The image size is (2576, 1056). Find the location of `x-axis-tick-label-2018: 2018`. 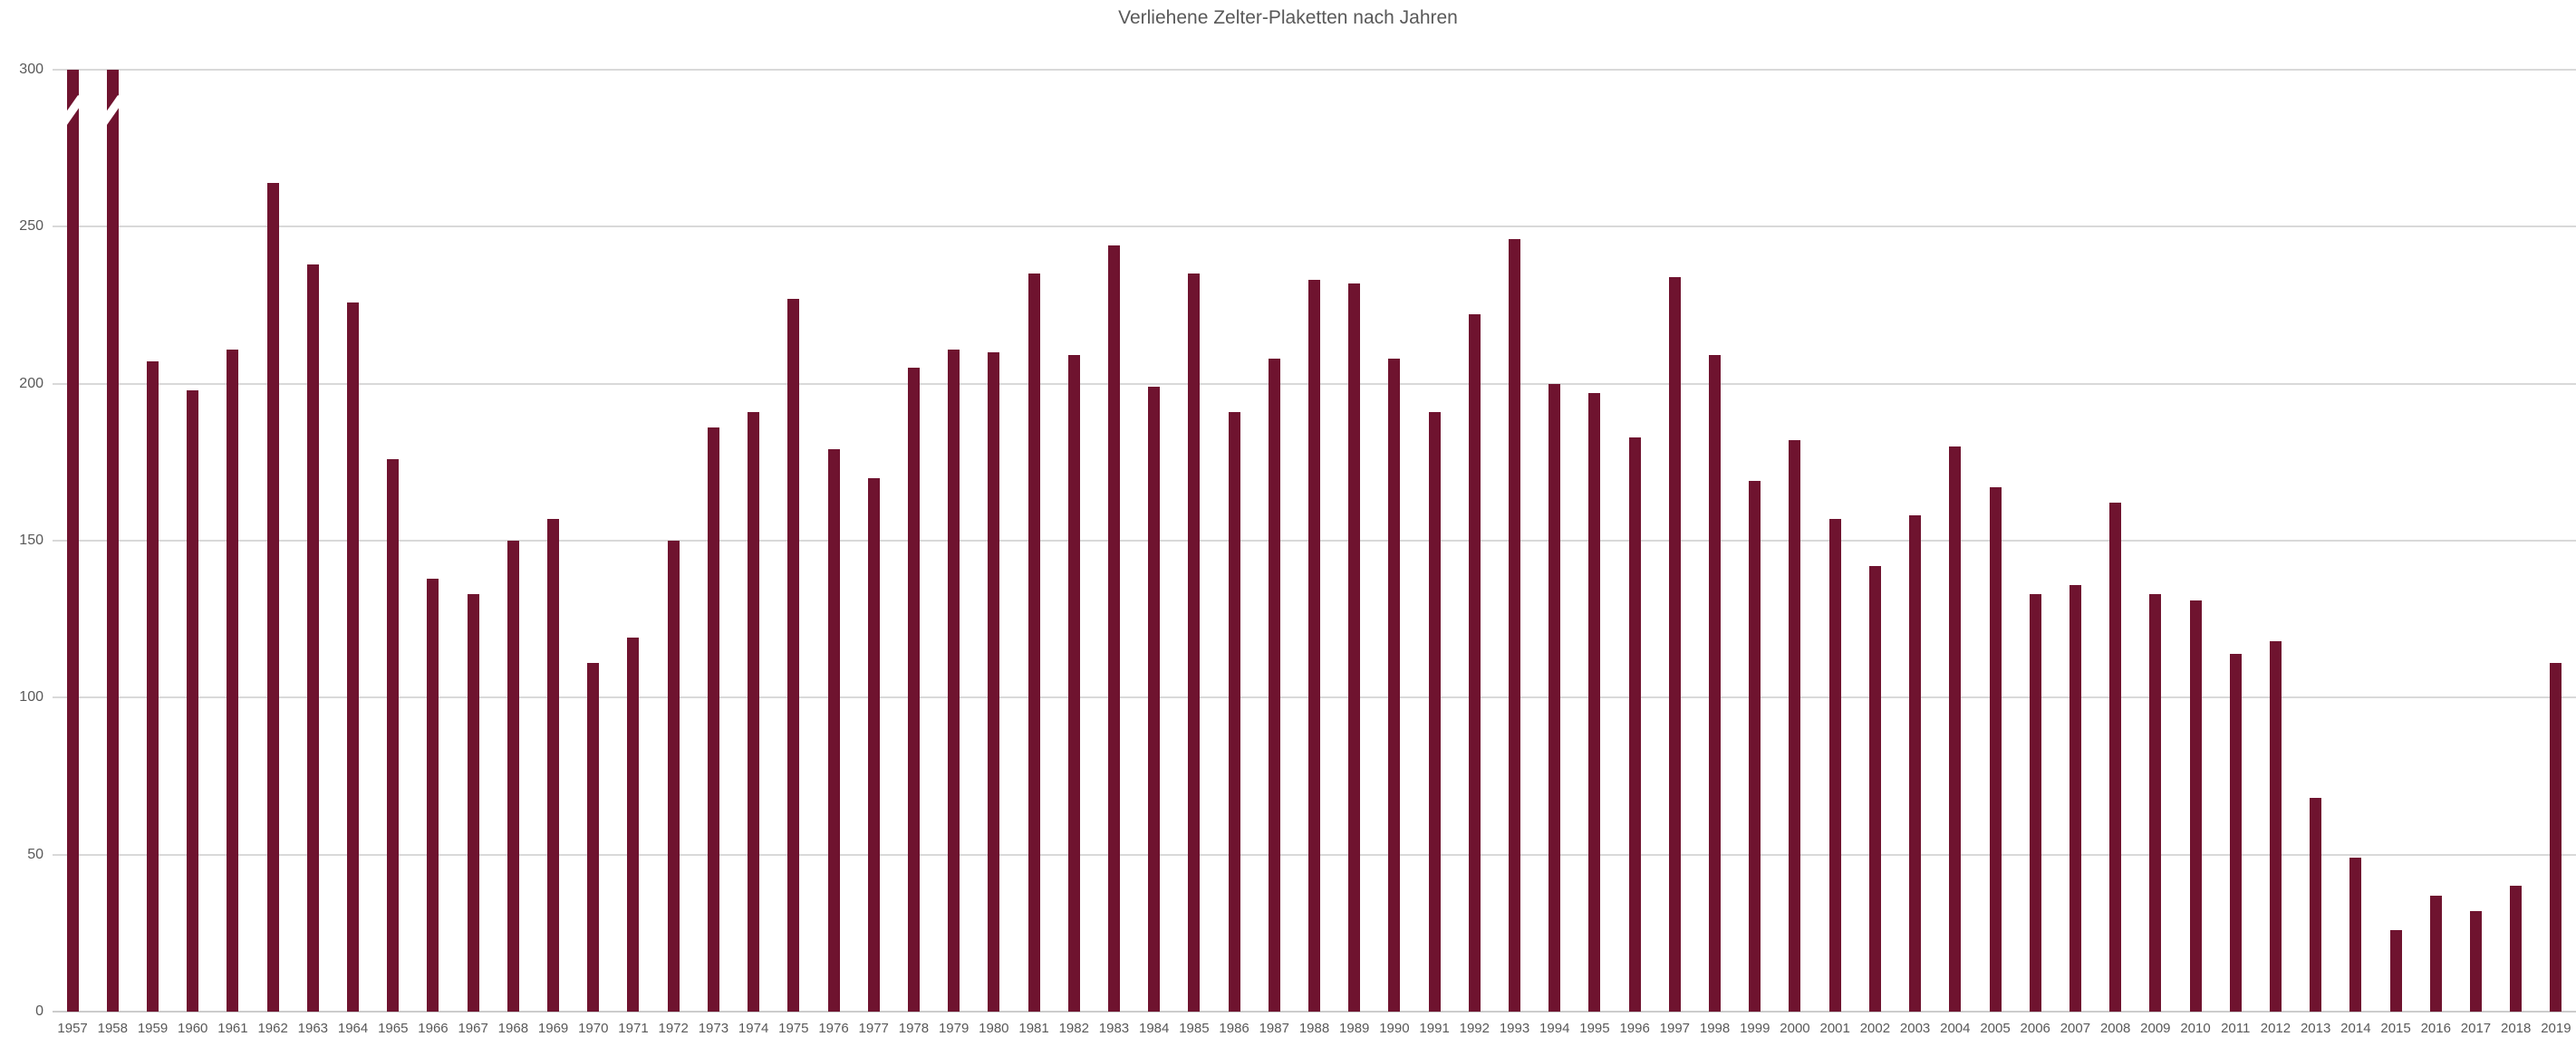

x-axis-tick-label-2018: 2018 is located at coordinates (2516, 1028).